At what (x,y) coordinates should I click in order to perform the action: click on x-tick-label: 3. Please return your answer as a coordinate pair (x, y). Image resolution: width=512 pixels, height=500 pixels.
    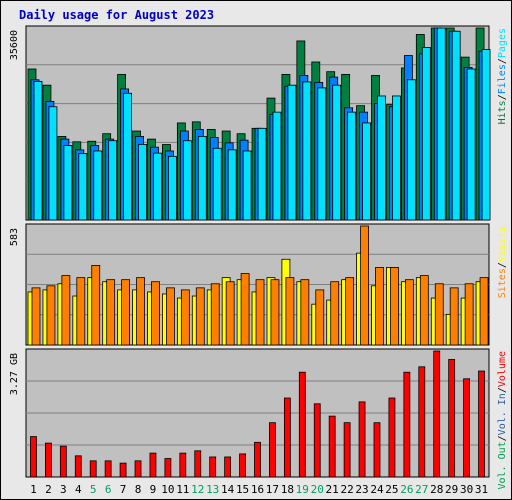
    Looking at the image, I should click on (63, 489).